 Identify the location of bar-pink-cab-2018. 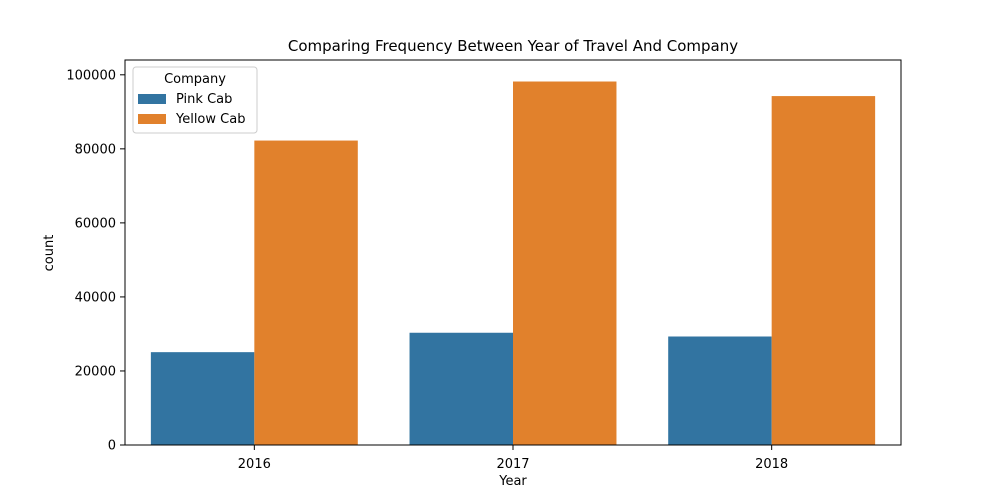
(720, 390).